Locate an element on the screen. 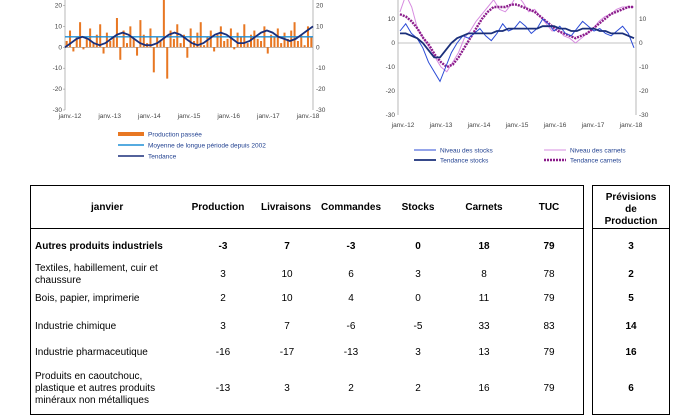  row-value: -3 is located at coordinates (351, 246).